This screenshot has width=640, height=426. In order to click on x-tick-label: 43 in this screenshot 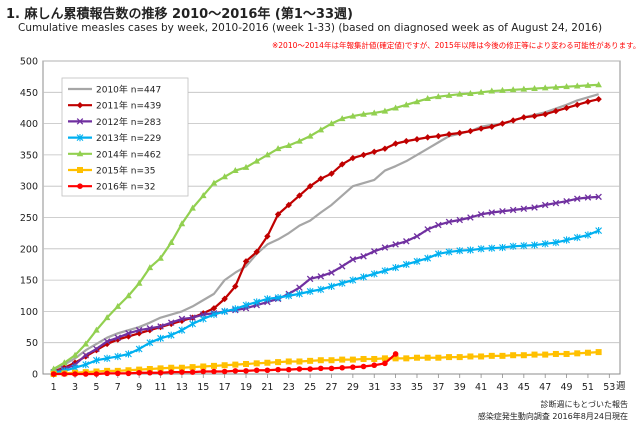, I will do `click(502, 387)`.